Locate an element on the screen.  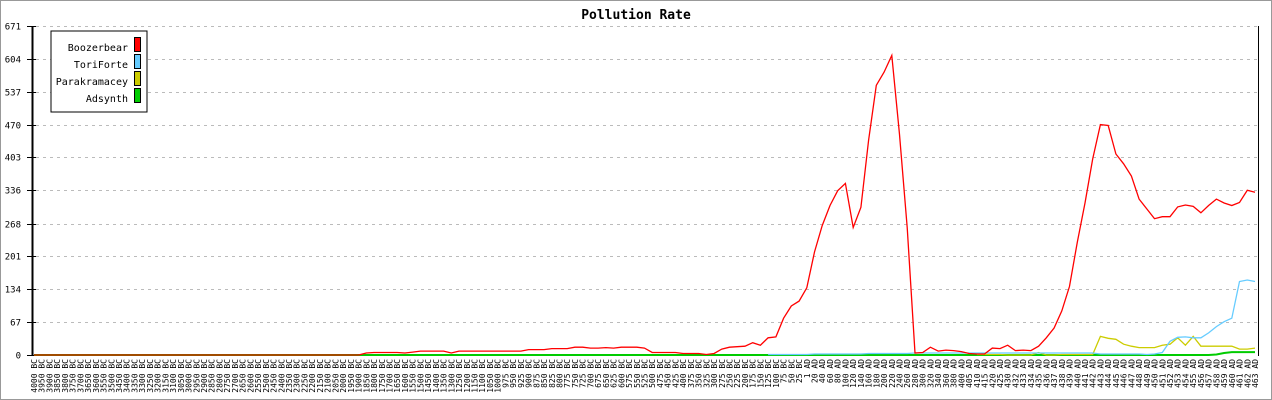
x-tick-label: 454 AD is located at coordinates (1185, 373).